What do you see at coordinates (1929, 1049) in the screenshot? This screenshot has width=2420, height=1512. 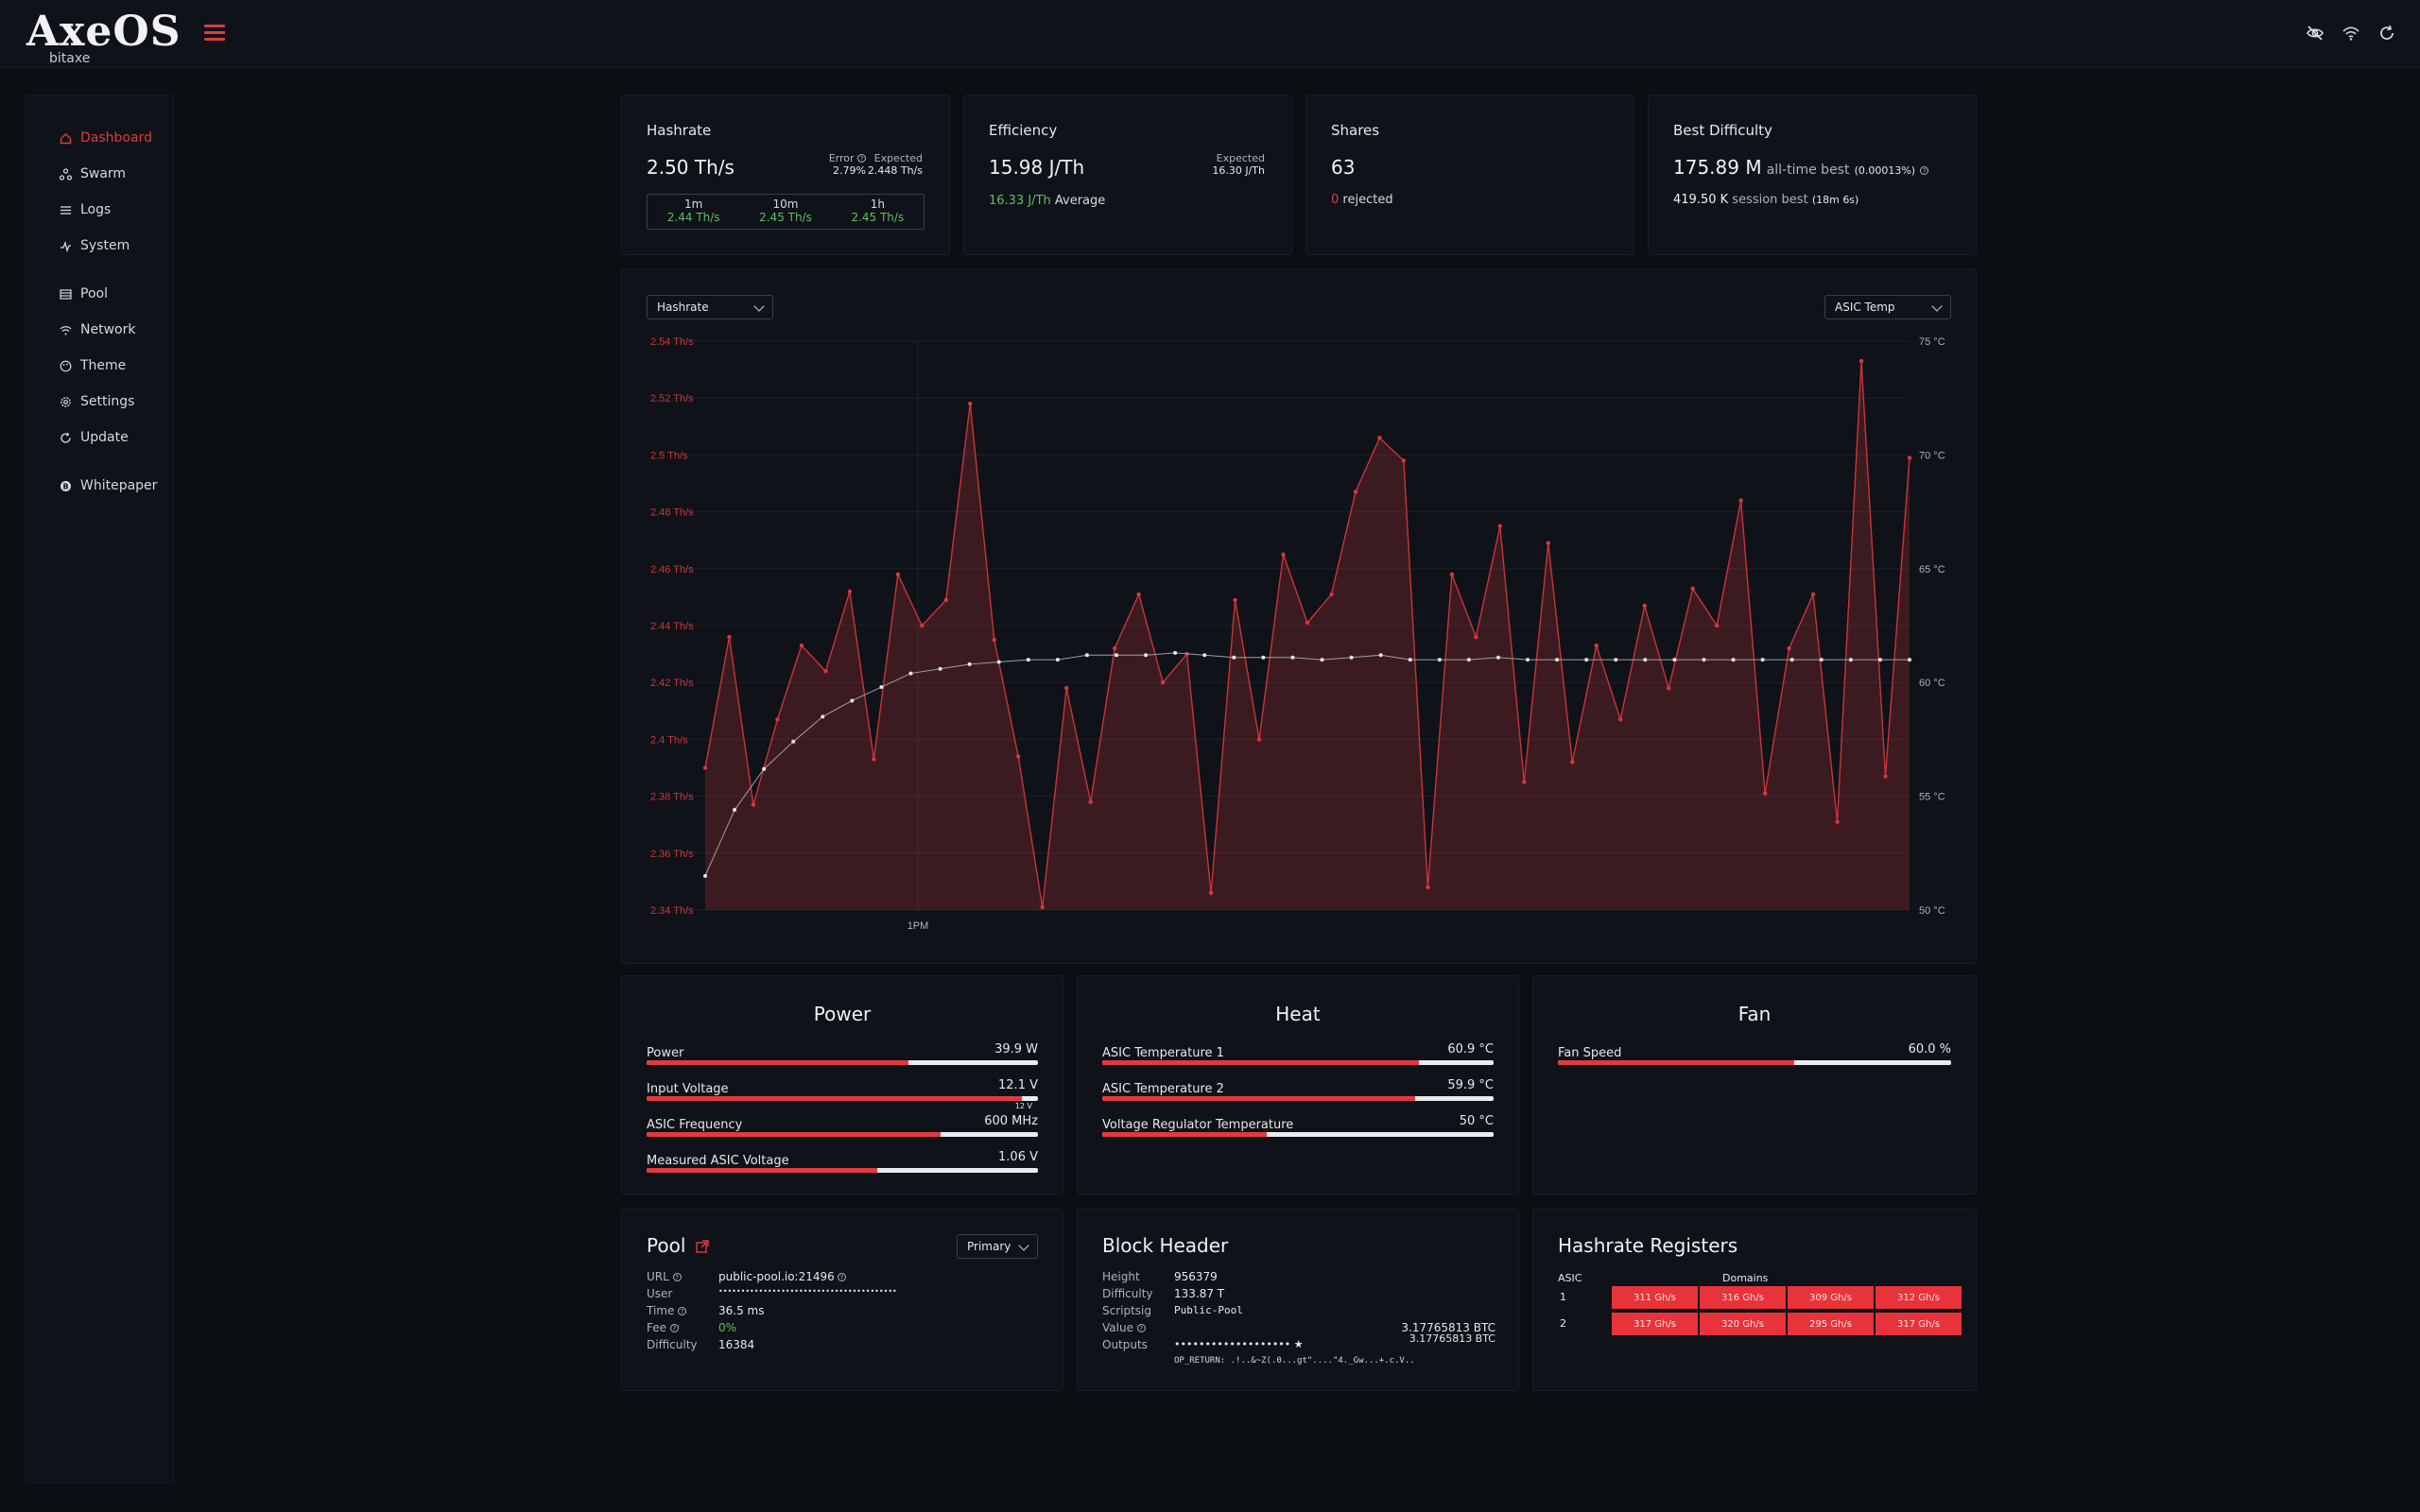 I see `fan-metric-value: 60.0 %` at bounding box center [1929, 1049].